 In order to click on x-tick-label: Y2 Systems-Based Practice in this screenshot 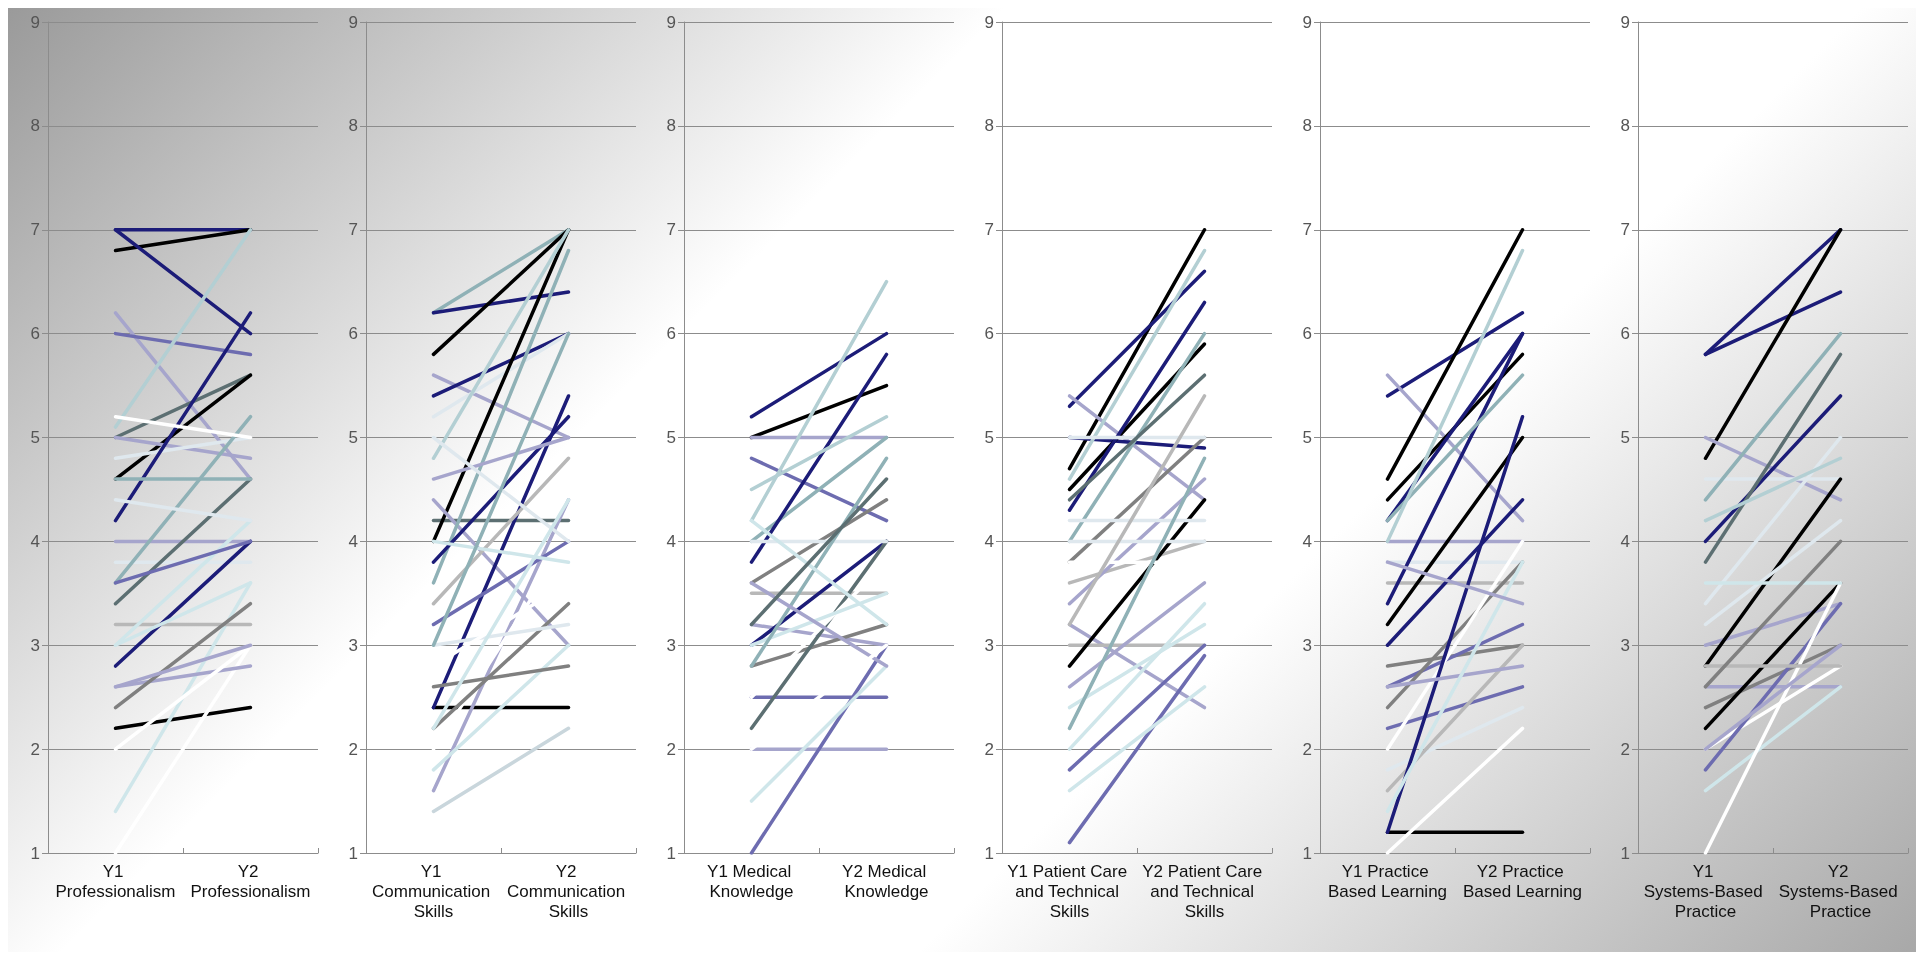, I will do `click(1840, 891)`.